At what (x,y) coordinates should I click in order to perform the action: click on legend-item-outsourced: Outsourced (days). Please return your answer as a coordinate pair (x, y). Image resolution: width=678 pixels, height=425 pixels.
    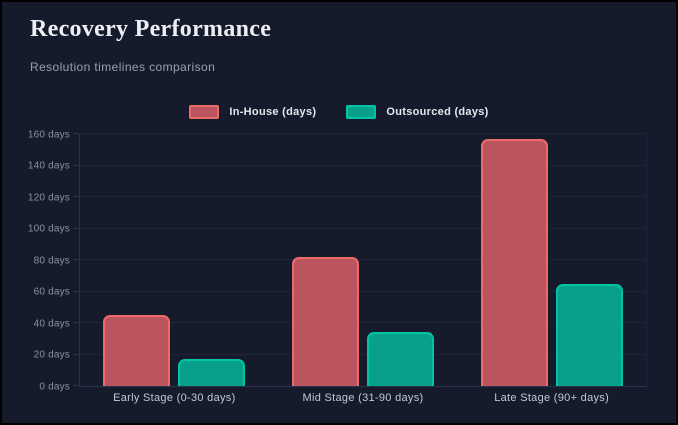
    Looking at the image, I should click on (417, 112).